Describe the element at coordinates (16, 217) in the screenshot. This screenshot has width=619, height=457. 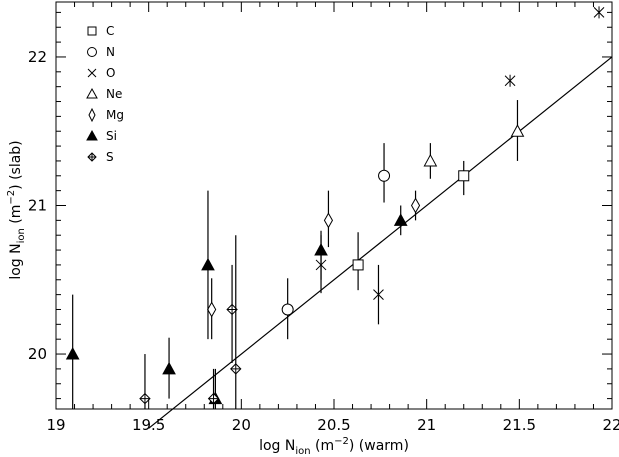
I see `y-axis-label-unit-pre: (m` at that location.